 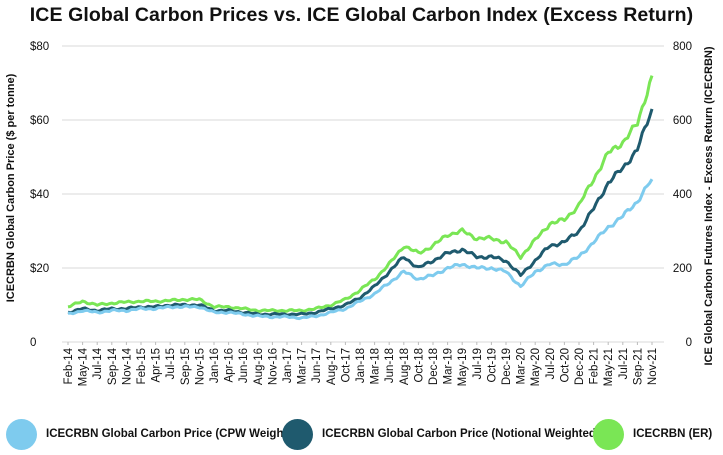 I want to click on x-tick-label: Mar-19, so click(x=449, y=366).